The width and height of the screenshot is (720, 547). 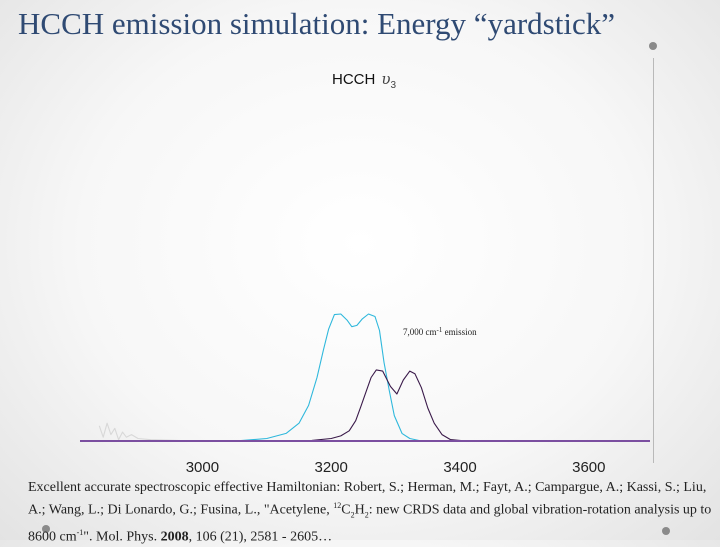 What do you see at coordinates (331, 467) in the screenshot?
I see `x-tick-label: 3200` at bounding box center [331, 467].